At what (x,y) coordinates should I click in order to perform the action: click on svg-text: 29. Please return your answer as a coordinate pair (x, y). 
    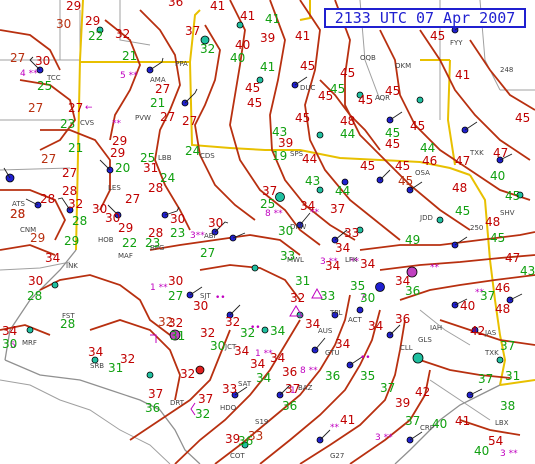
    Looking at the image, I should click on (92, 21).